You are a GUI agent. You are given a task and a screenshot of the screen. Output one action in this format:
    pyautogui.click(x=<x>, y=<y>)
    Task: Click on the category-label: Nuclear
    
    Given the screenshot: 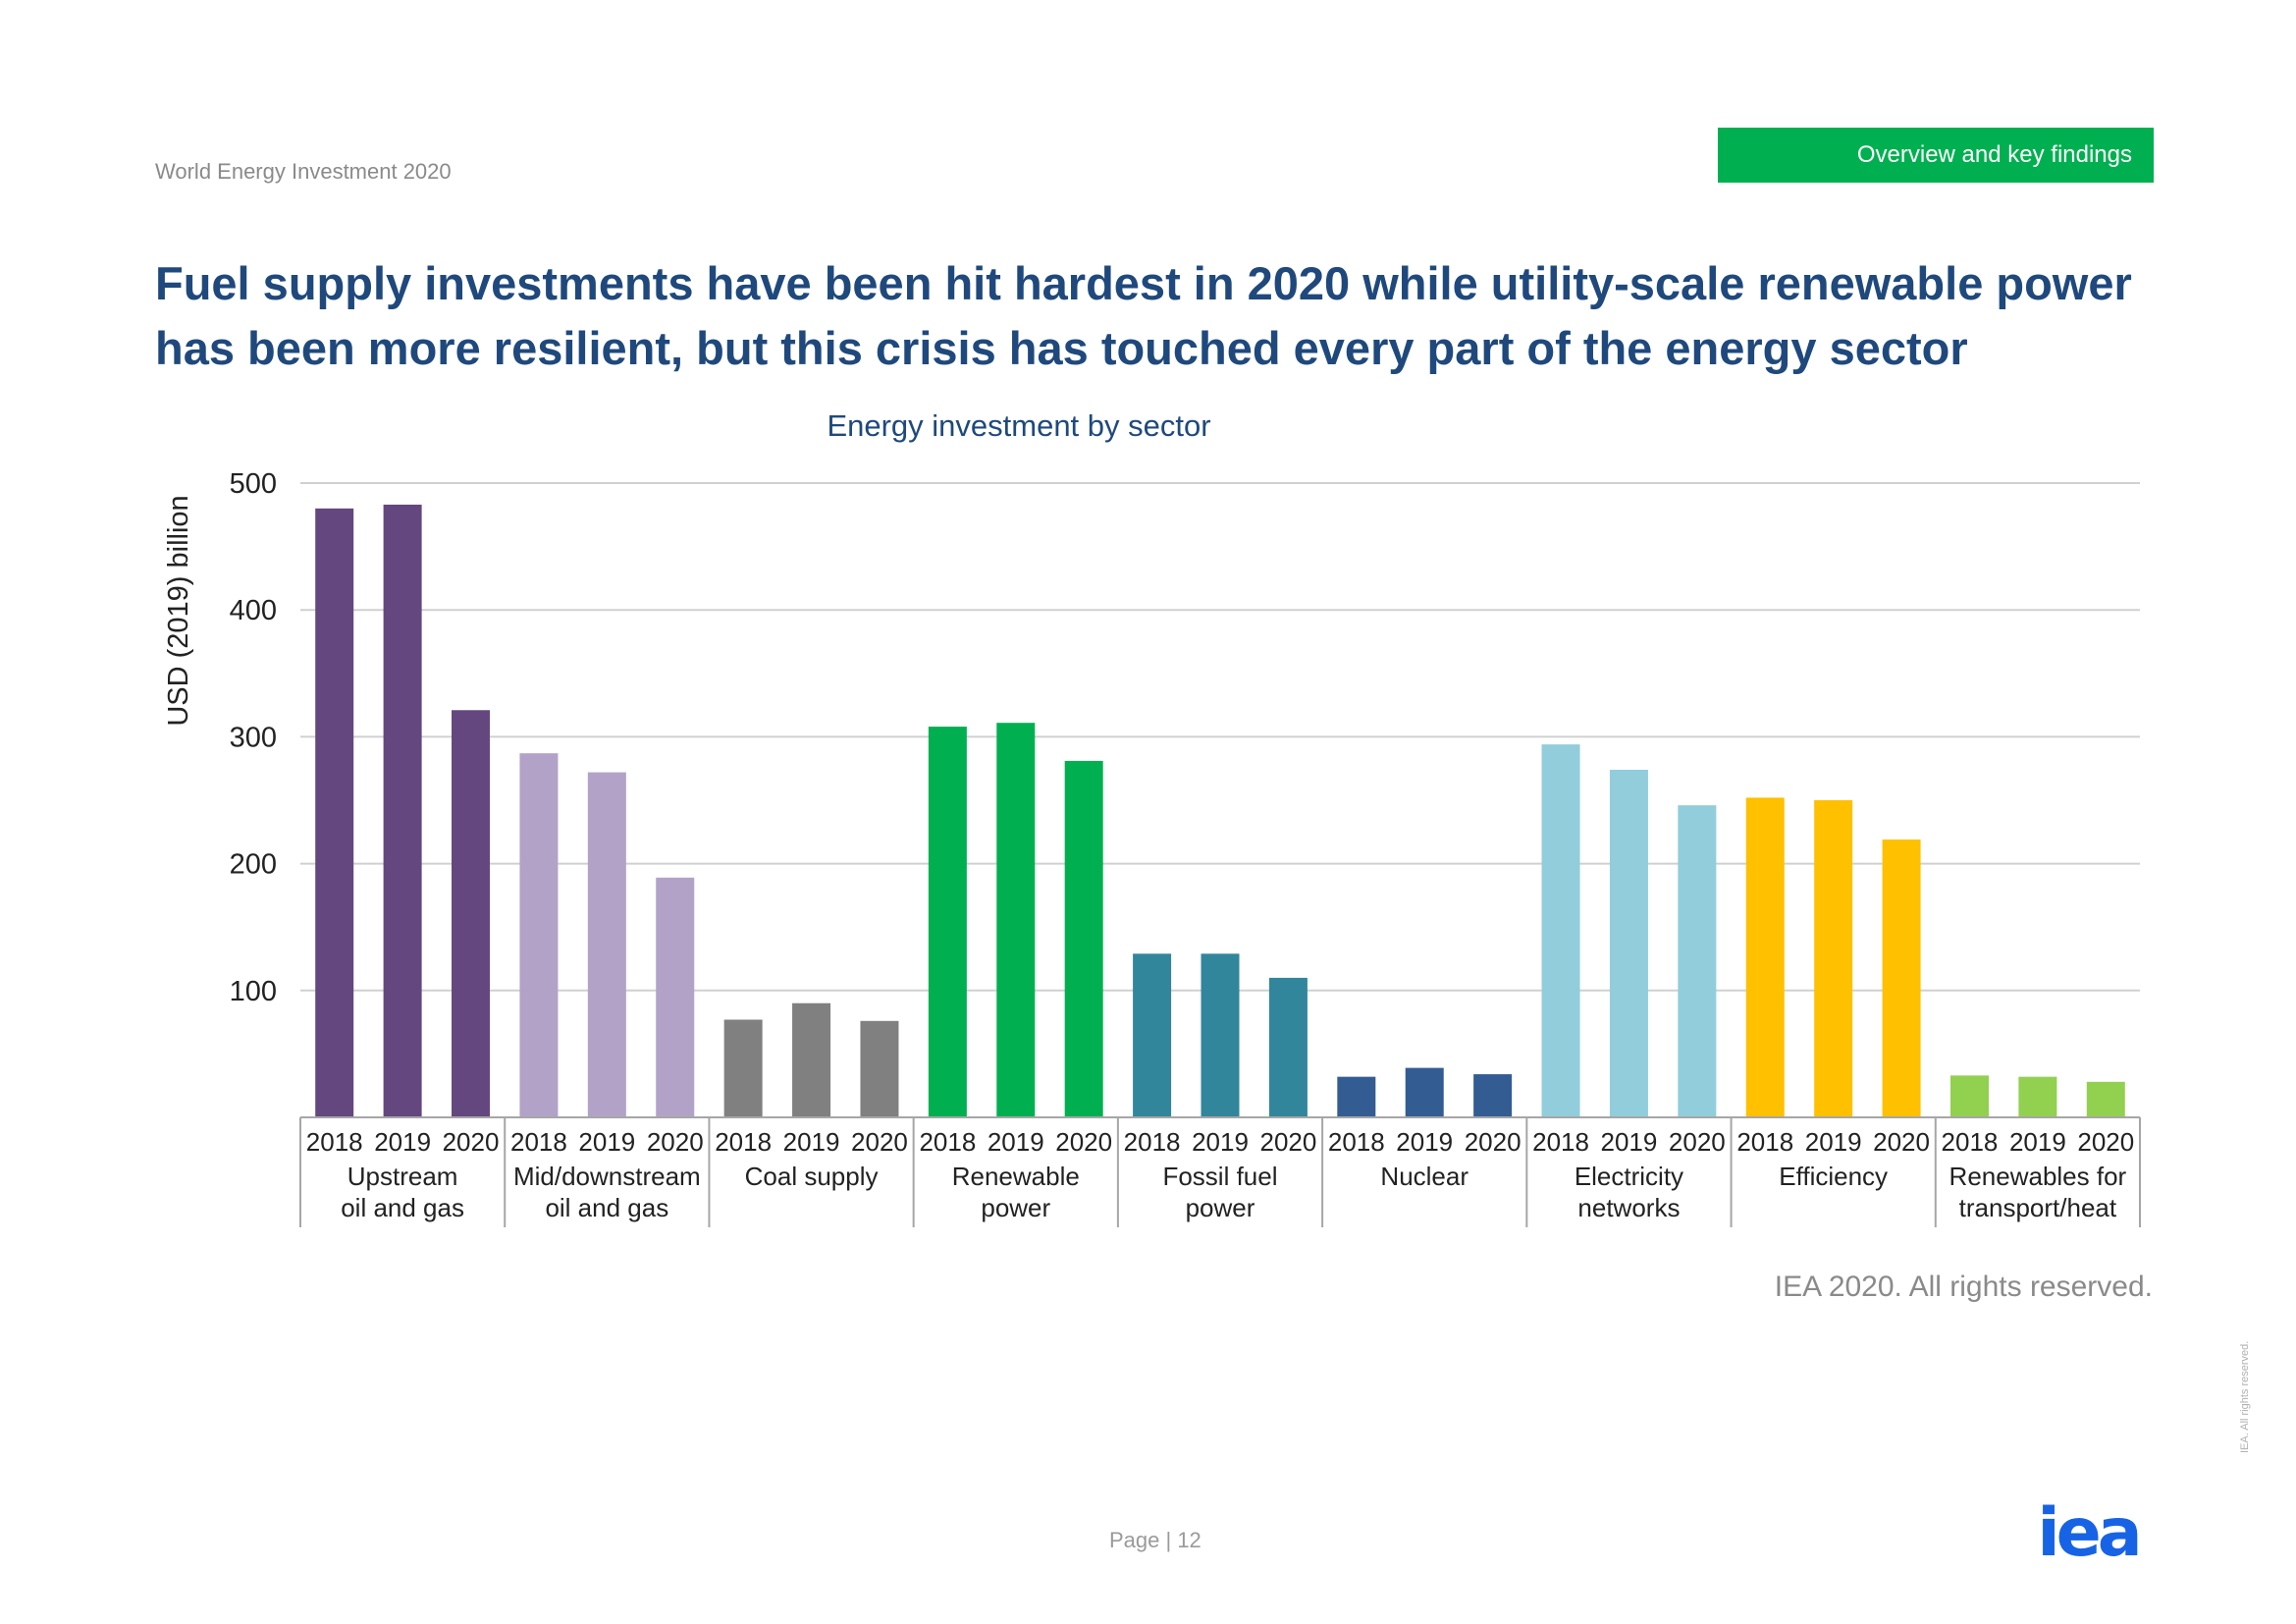 What is the action you would take?
    pyautogui.click(x=1424, y=1176)
    